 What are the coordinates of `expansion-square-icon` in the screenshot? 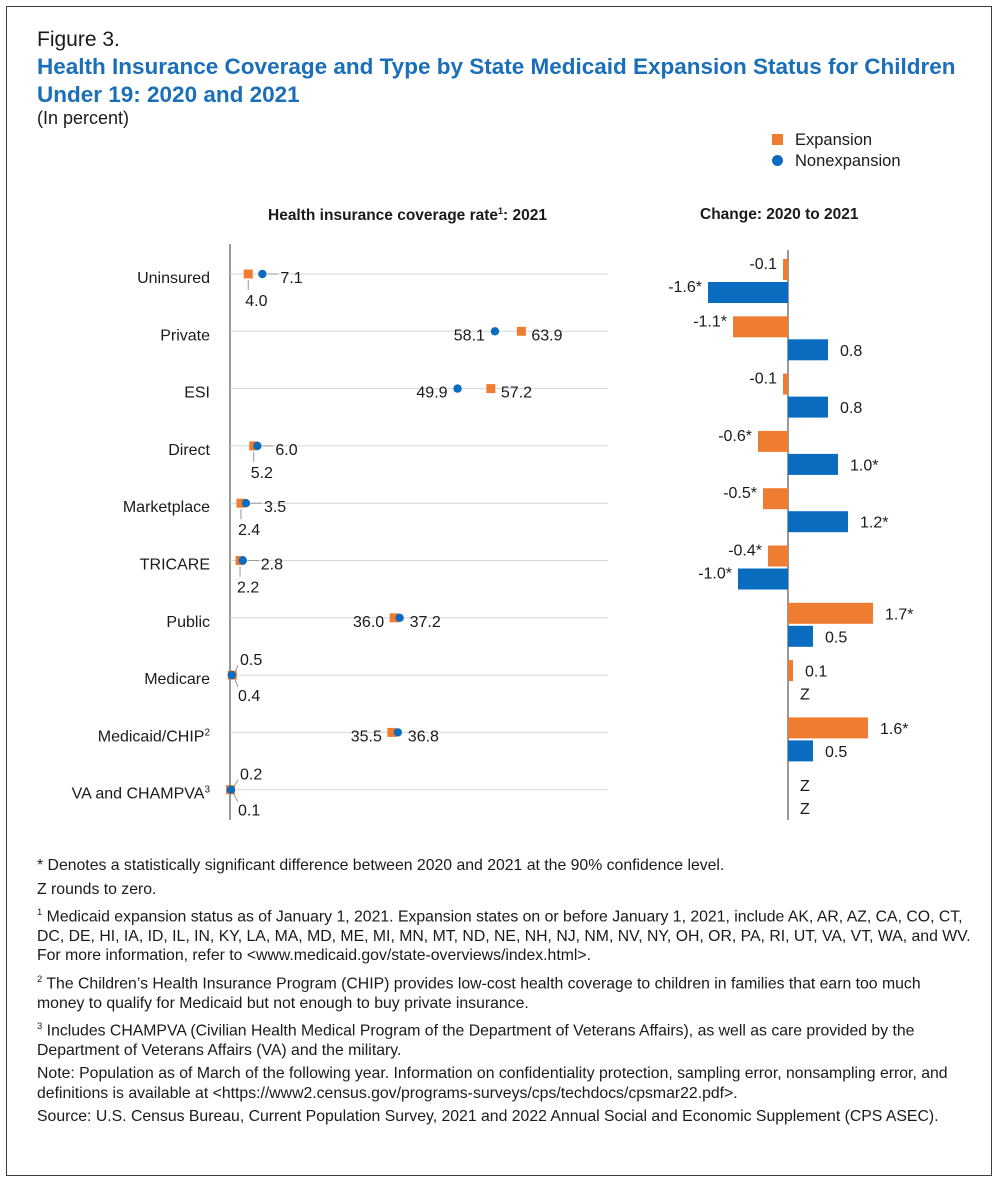 It's located at (777, 140).